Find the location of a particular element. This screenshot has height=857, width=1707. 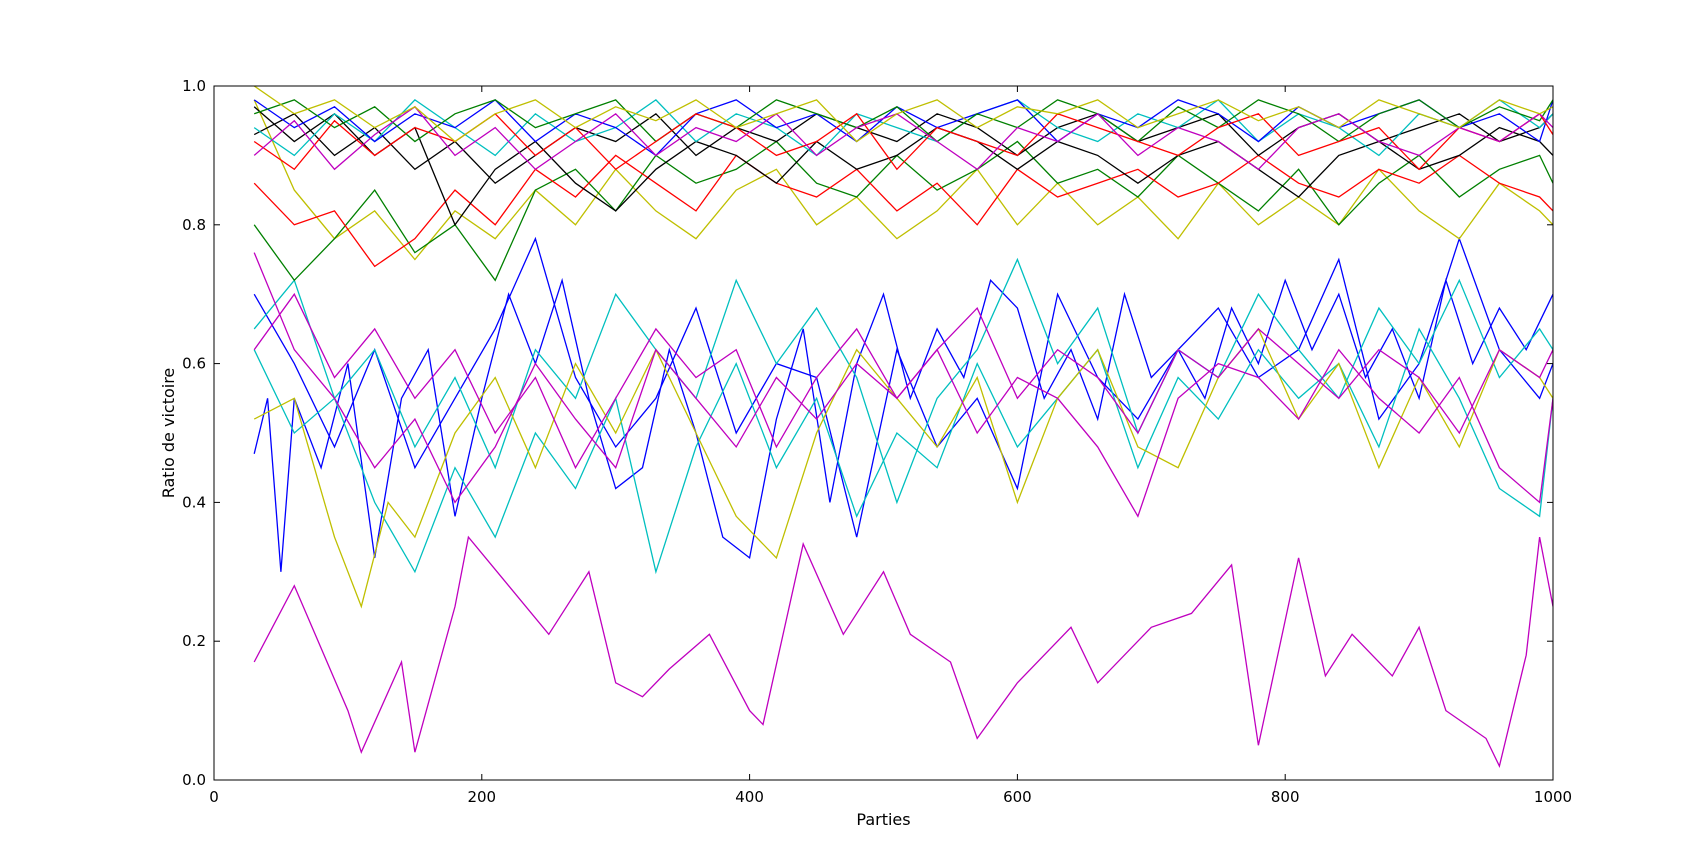

x-tick-label: 1000 is located at coordinates (1553, 797).